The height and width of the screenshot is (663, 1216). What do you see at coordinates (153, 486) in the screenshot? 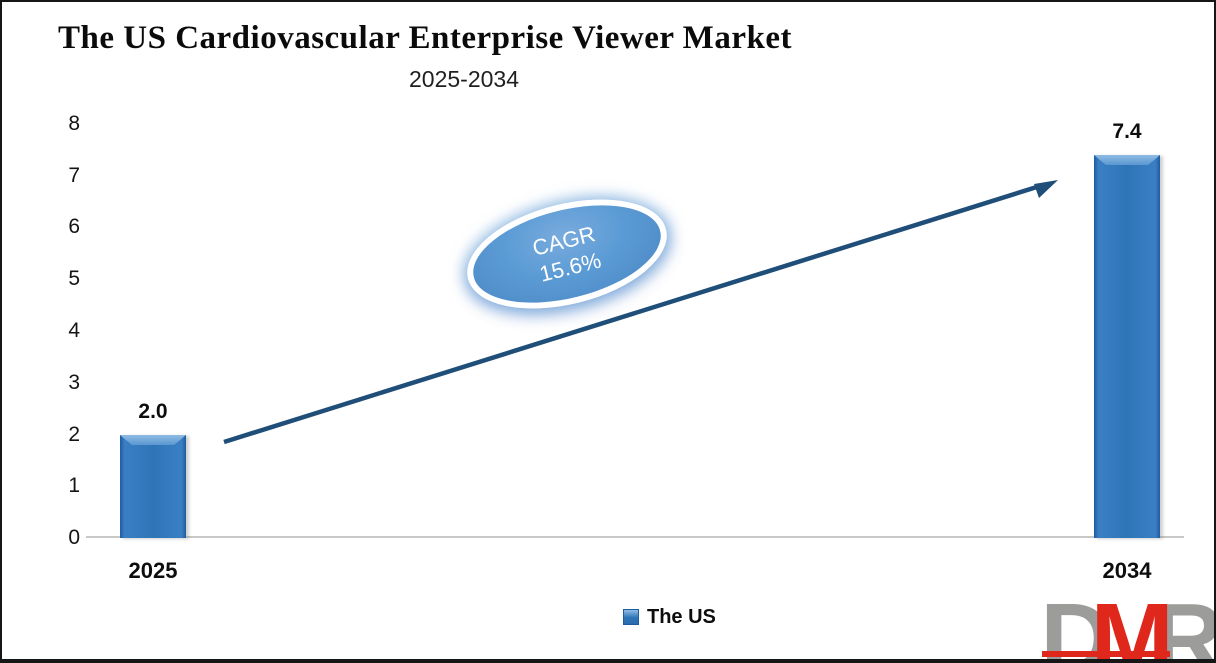
I see `bar-2025` at bounding box center [153, 486].